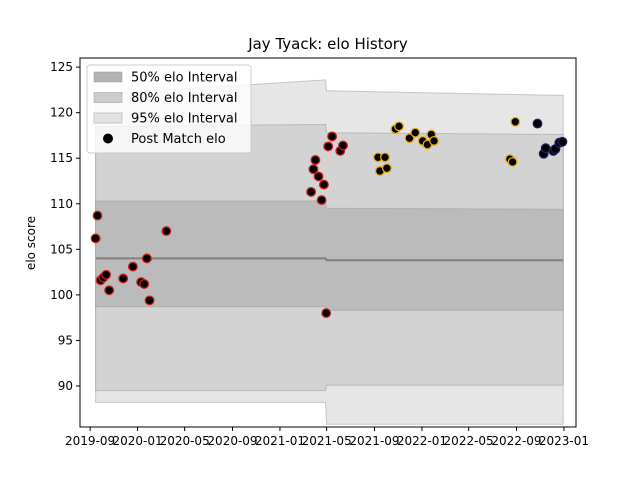 This screenshot has height=480, width=640. What do you see at coordinates (327, 441) in the screenshot?
I see `x-tick-label: 2021-05` at bounding box center [327, 441].